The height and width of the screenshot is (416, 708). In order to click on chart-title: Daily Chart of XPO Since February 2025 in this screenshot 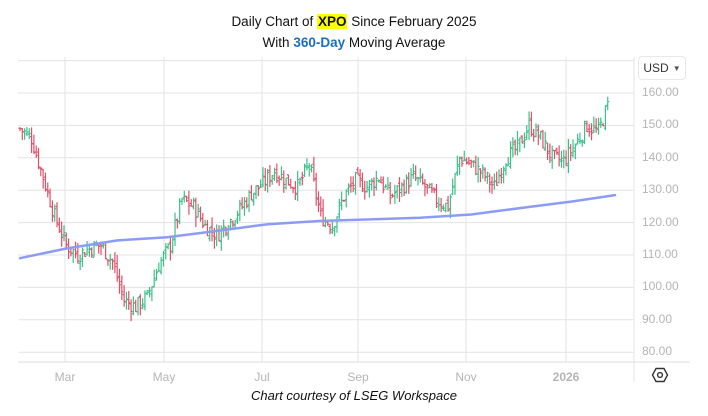, I will do `click(354, 21)`.